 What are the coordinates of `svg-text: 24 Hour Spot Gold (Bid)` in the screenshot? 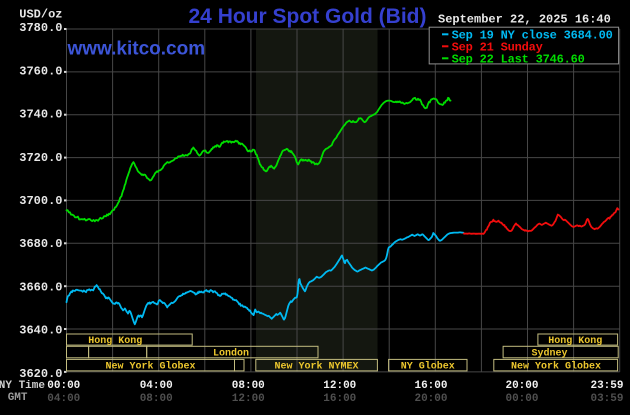 It's located at (308, 16).